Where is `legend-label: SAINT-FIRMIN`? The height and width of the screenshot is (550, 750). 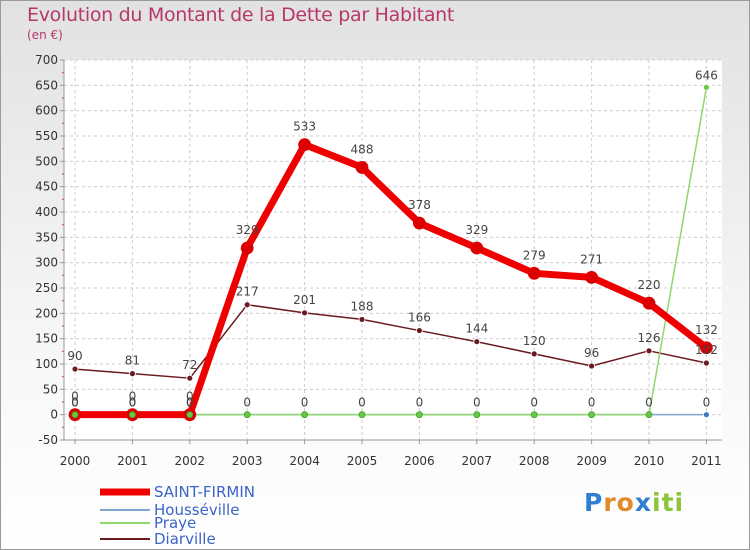 legend-label: SAINT-FIRMIN is located at coordinates (204, 492).